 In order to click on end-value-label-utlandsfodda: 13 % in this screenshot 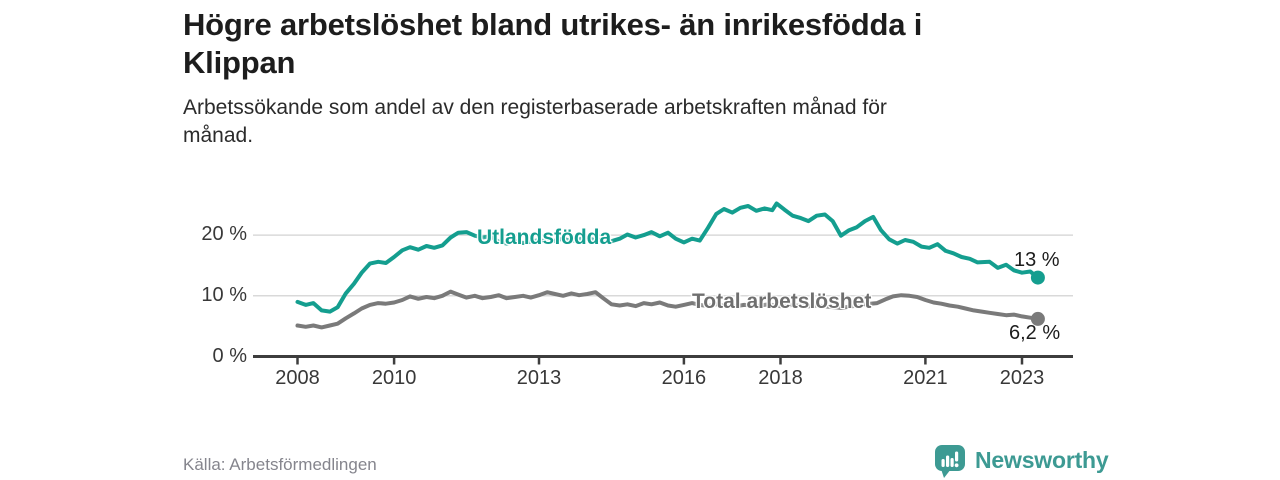, I will do `click(1037, 260)`.